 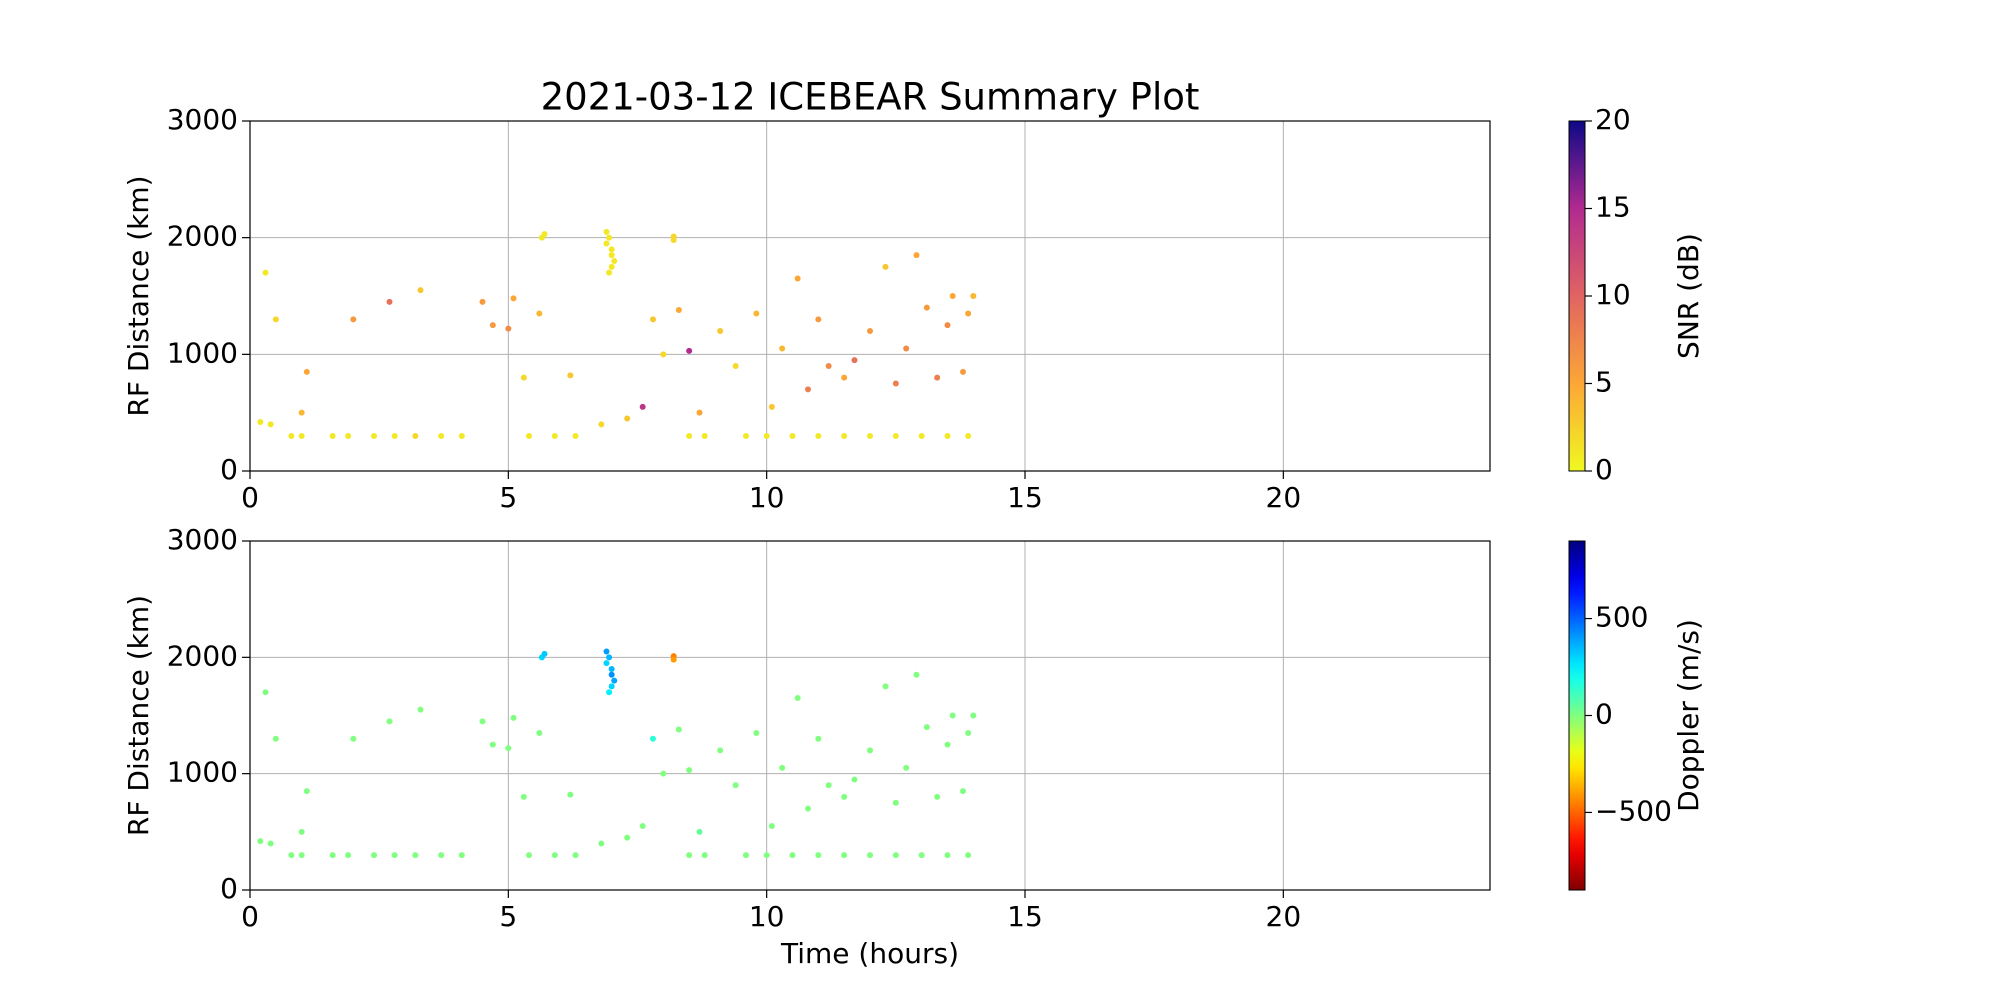 I want to click on colorbar-tick-label: 10, so click(x=1613, y=294).